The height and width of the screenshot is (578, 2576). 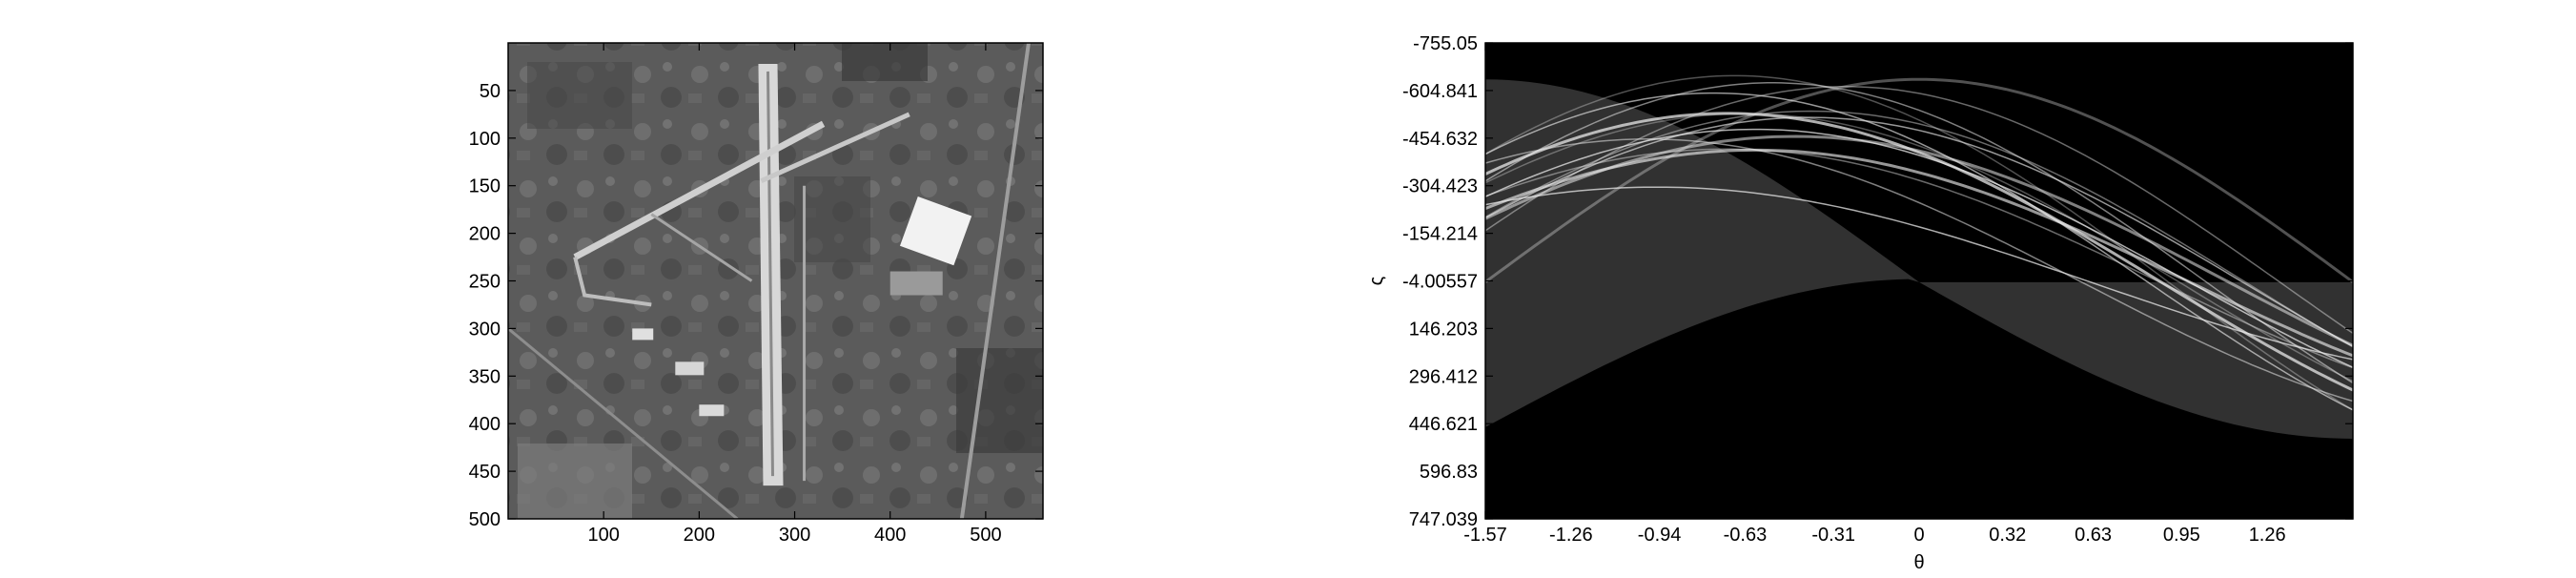 I want to click on x-tick-label: 0.95, so click(x=2182, y=535).